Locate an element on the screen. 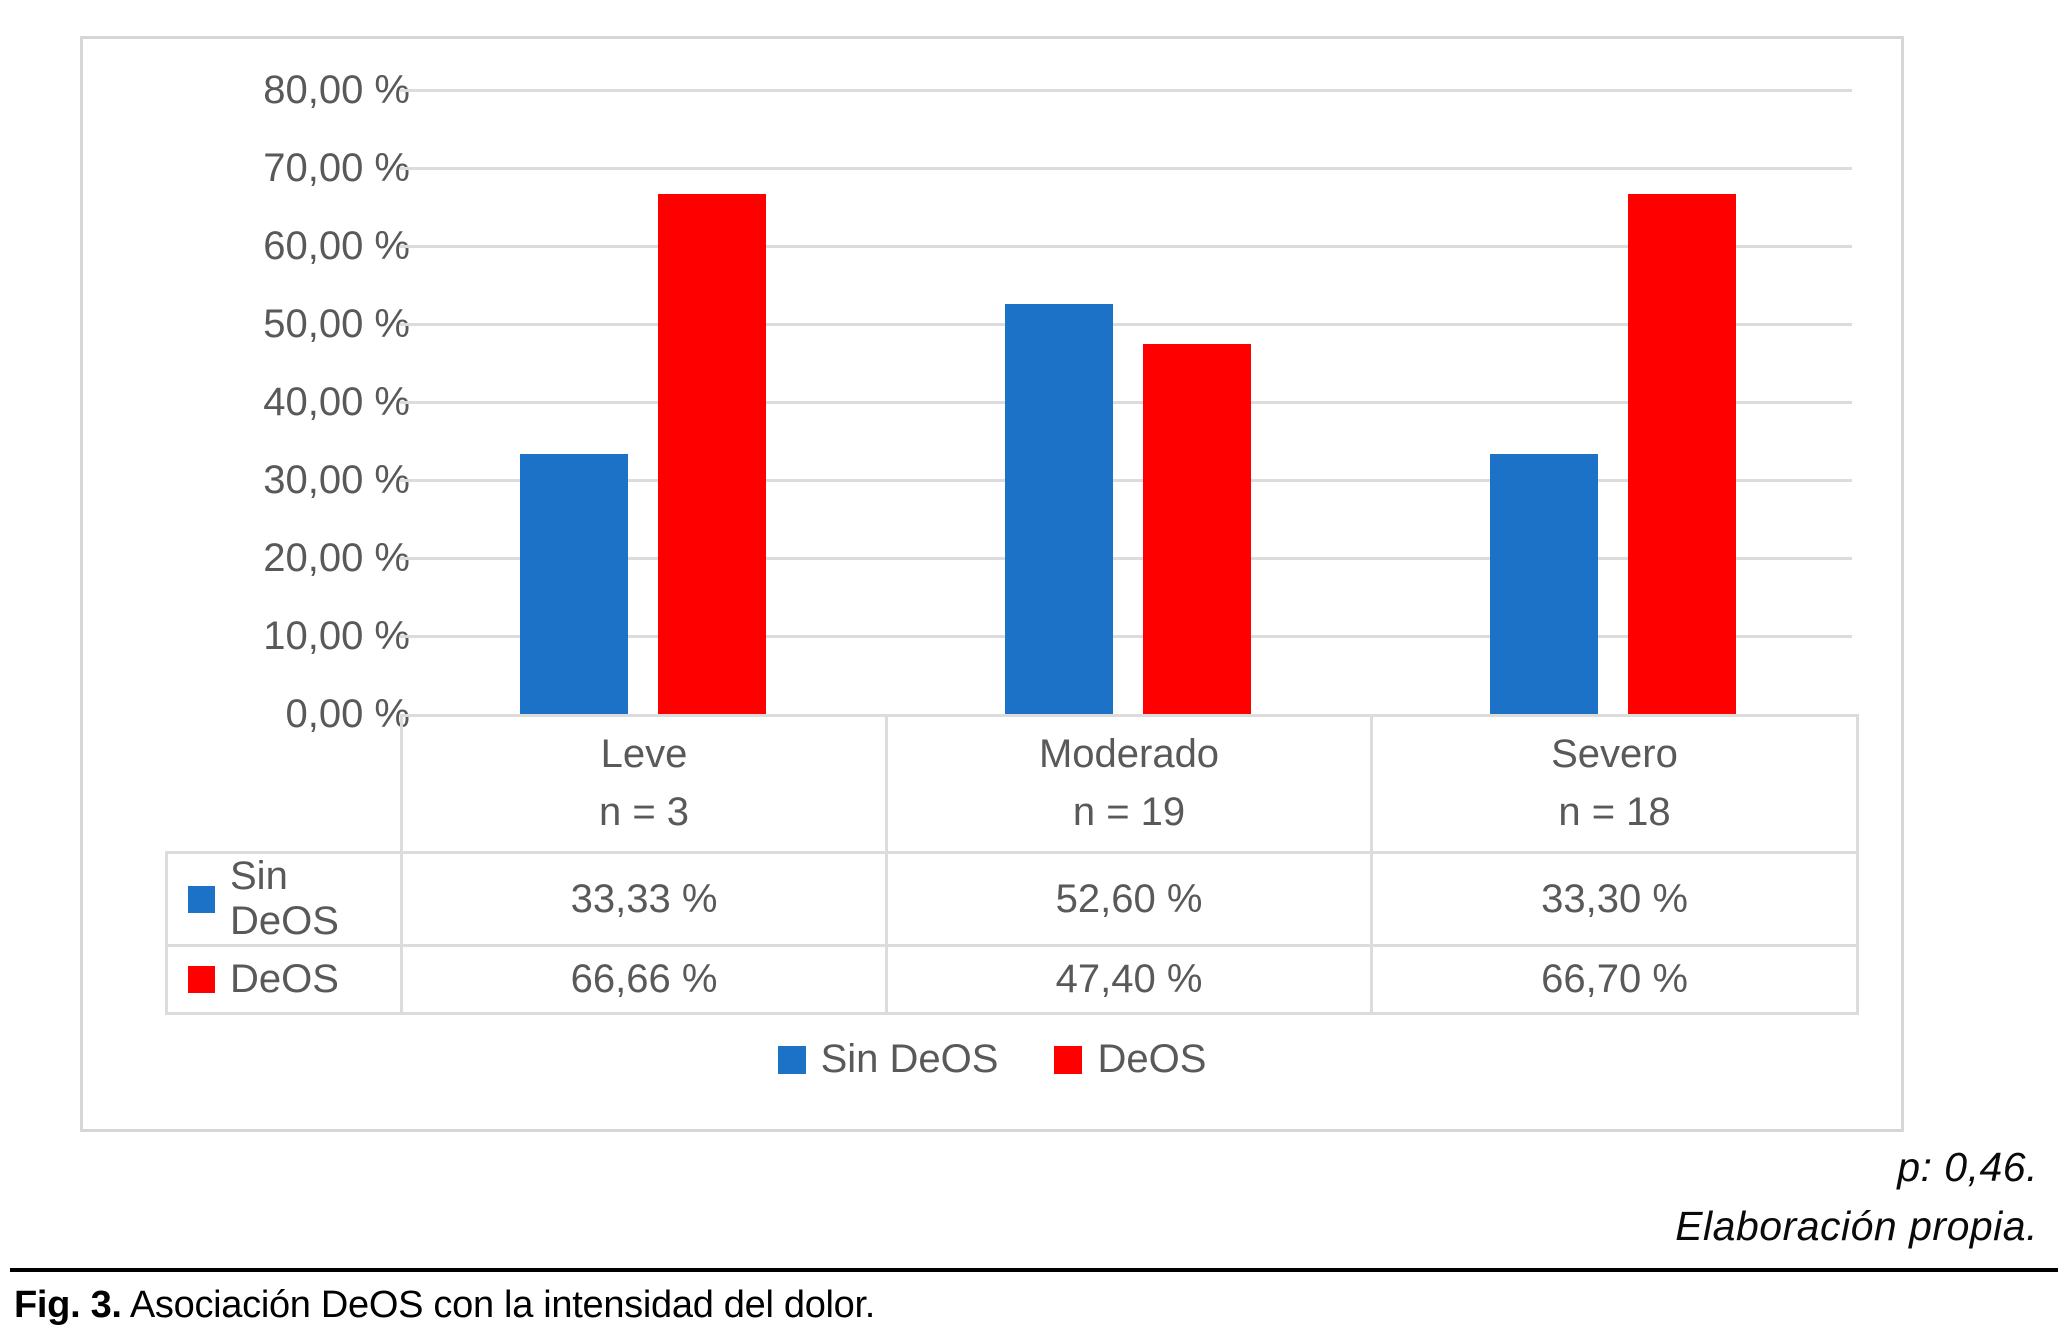 The image size is (2068, 1336). category-slot-severo is located at coordinates (1613, 402).